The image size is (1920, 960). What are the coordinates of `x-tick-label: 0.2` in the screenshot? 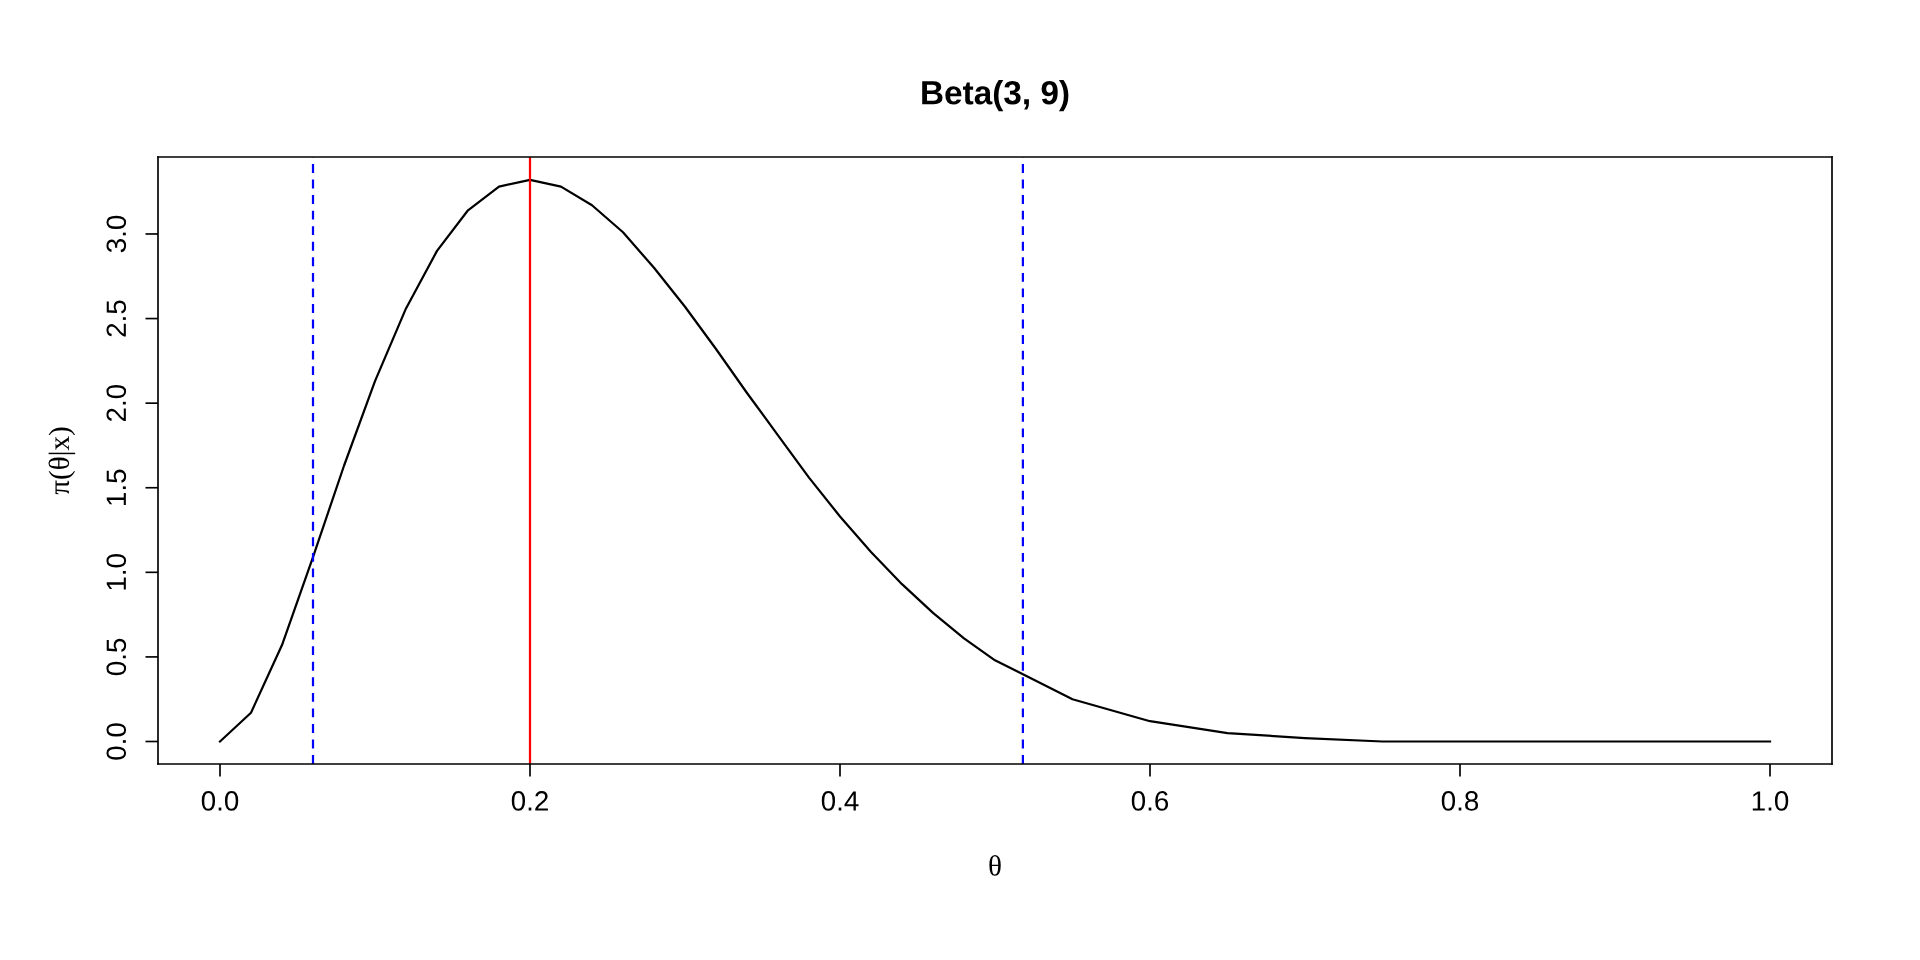 It's located at (529, 801).